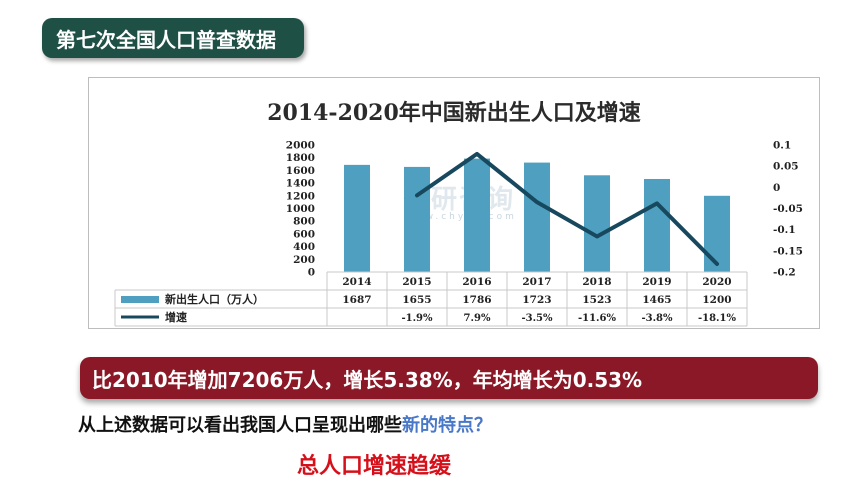 This screenshot has width=860, height=484. Describe the element at coordinates (788, 251) in the screenshot. I see `y-right-tick-label: -0.15` at that location.